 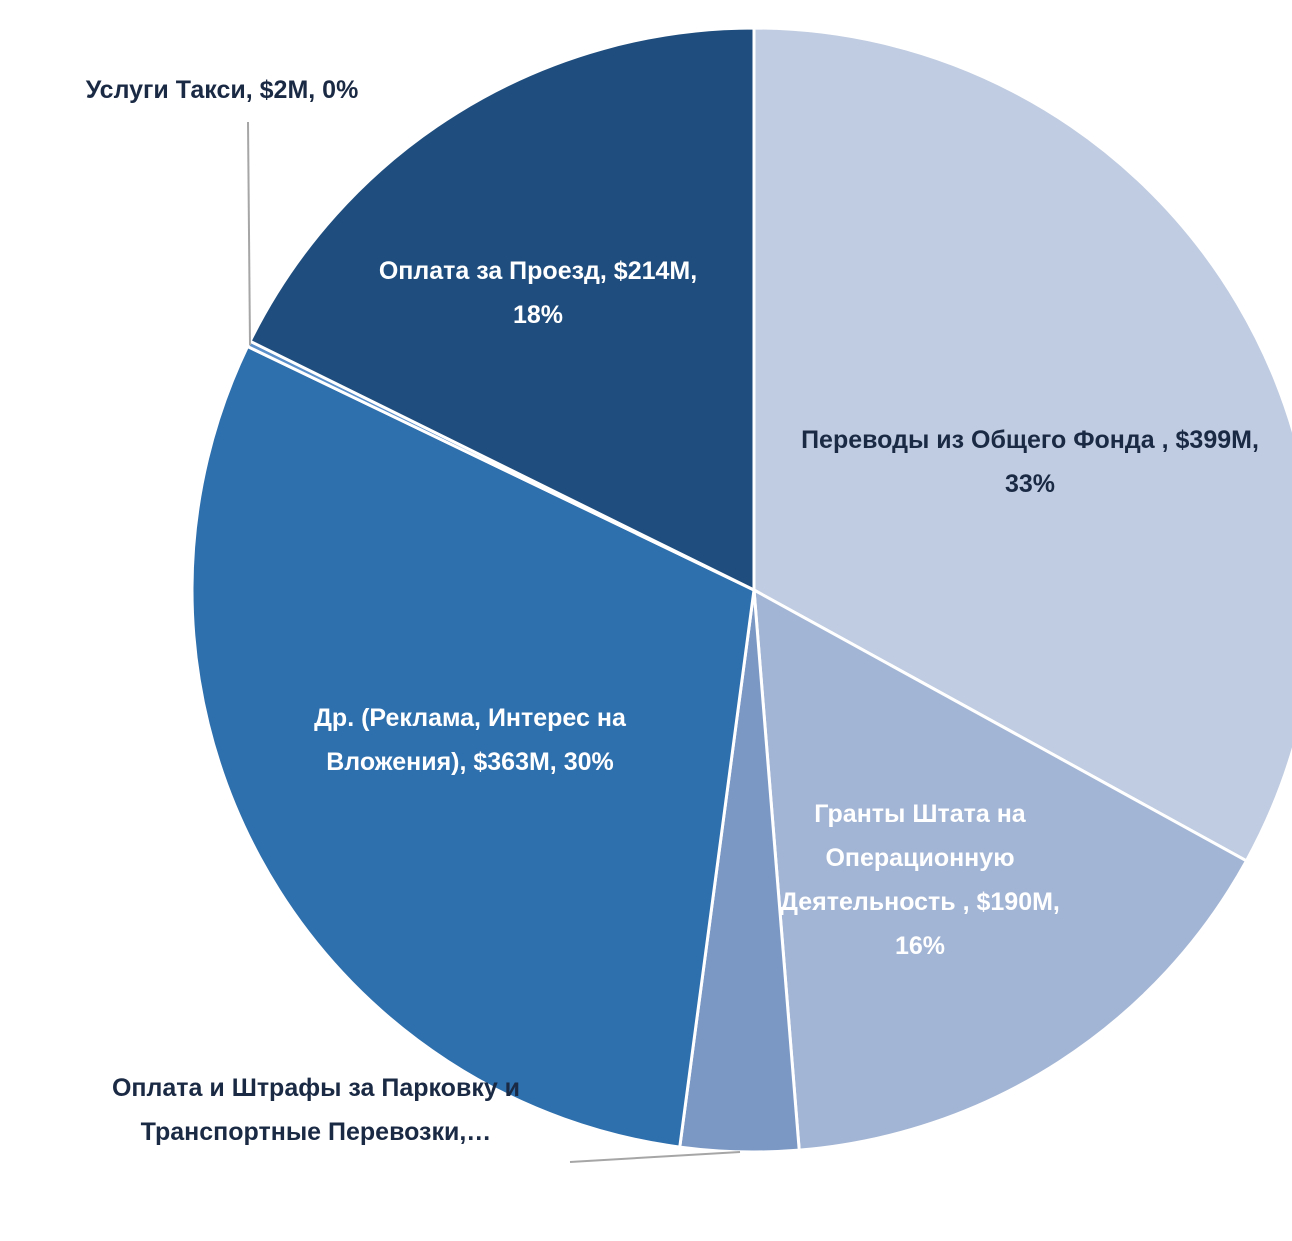 I want to click on slice-label: Переводы из Общего Фонда , $399M, 33%, so click(x=1030, y=462).